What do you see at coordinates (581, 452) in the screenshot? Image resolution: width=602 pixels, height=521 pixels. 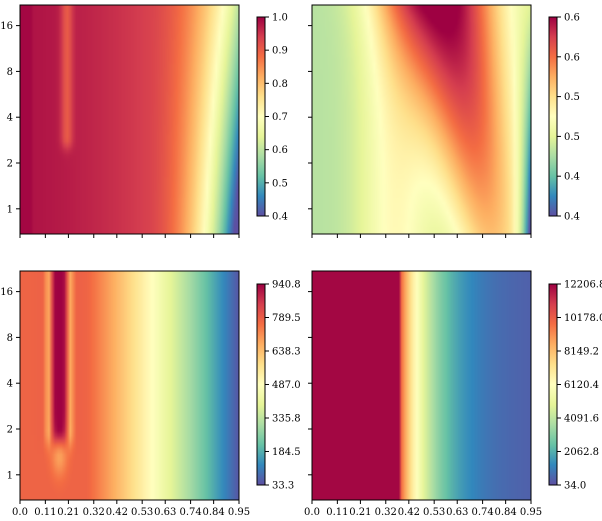 I see `colorbar-tick-label: 2062.8` at bounding box center [581, 452].